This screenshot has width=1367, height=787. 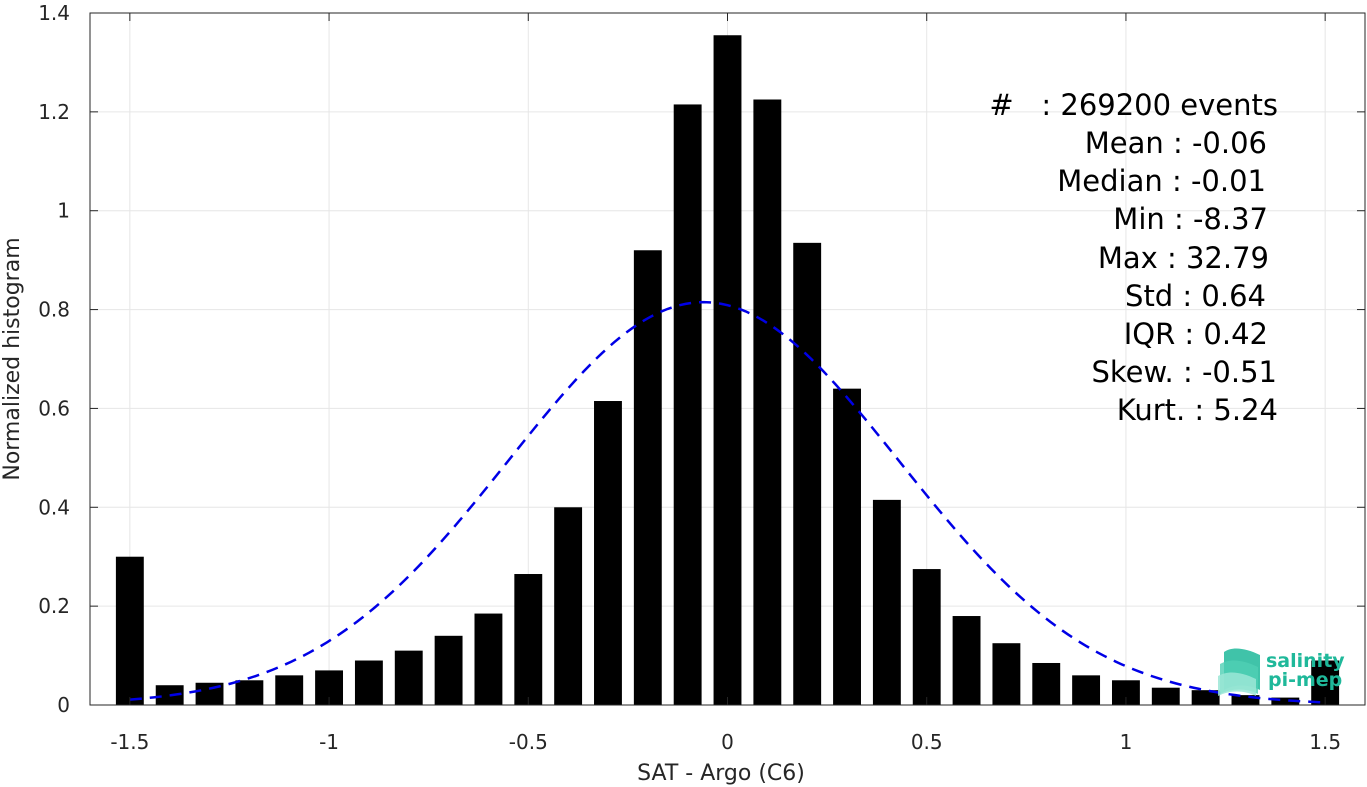 I want to click on x-tick-label-3: 0, so click(x=727, y=742).